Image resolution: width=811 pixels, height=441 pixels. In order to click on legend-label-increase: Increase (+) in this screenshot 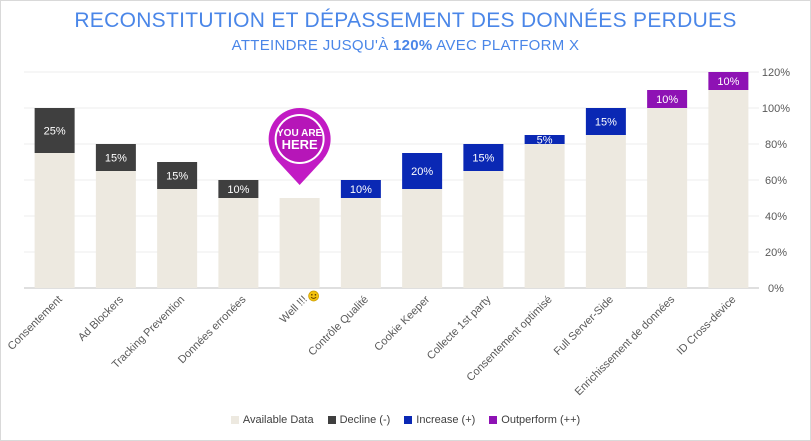, I will do `click(446, 420)`.